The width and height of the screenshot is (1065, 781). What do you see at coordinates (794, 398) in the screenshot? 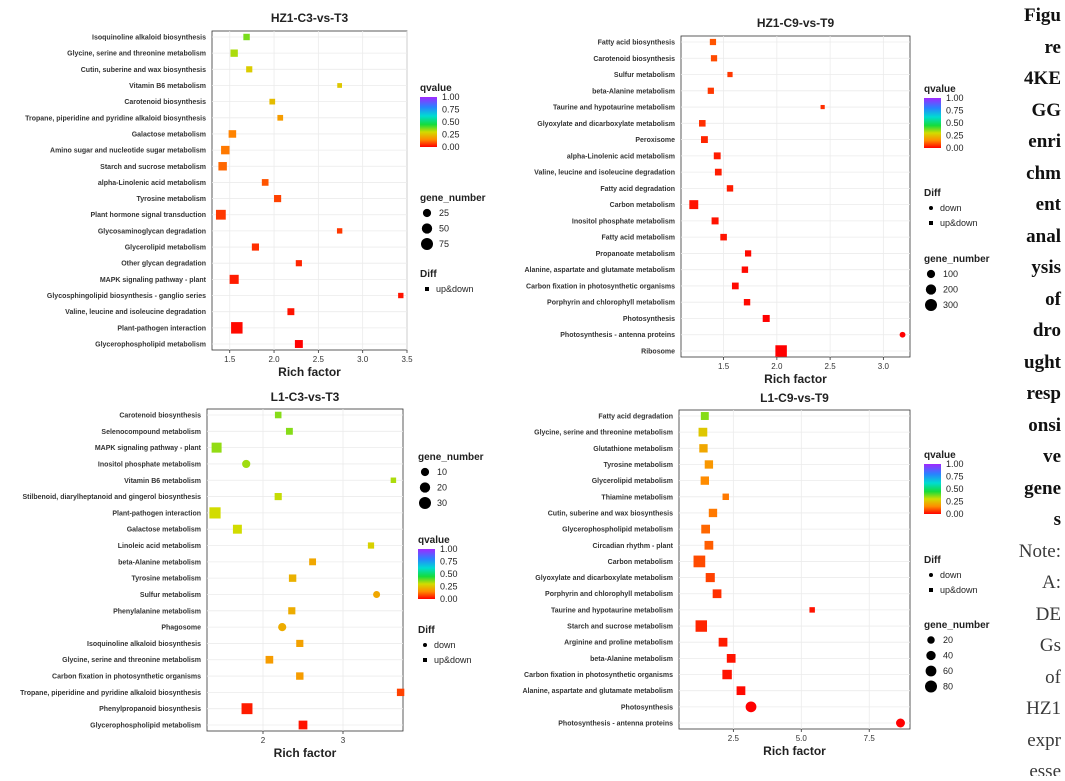
I see `chart-title: L1-C9-vs-T9` at bounding box center [794, 398].